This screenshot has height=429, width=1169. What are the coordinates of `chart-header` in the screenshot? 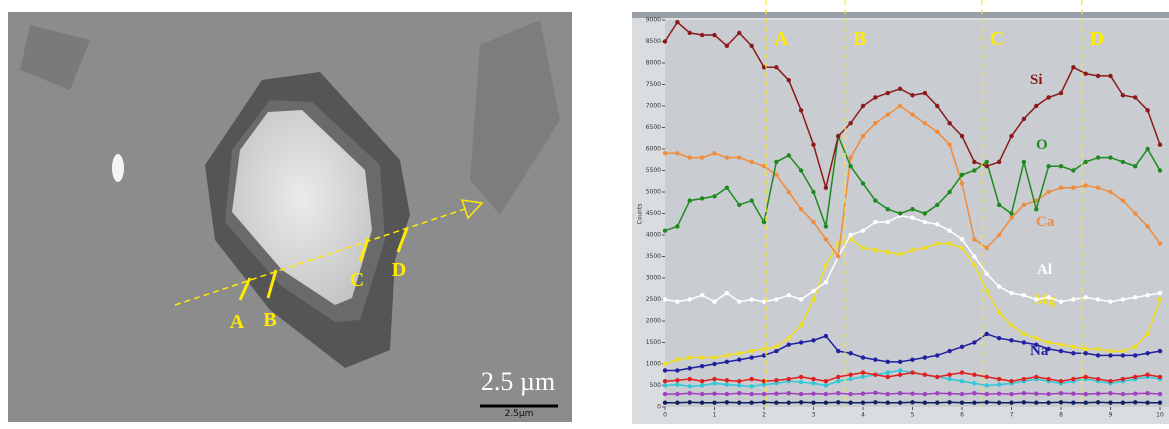 It's located at (900, 15).